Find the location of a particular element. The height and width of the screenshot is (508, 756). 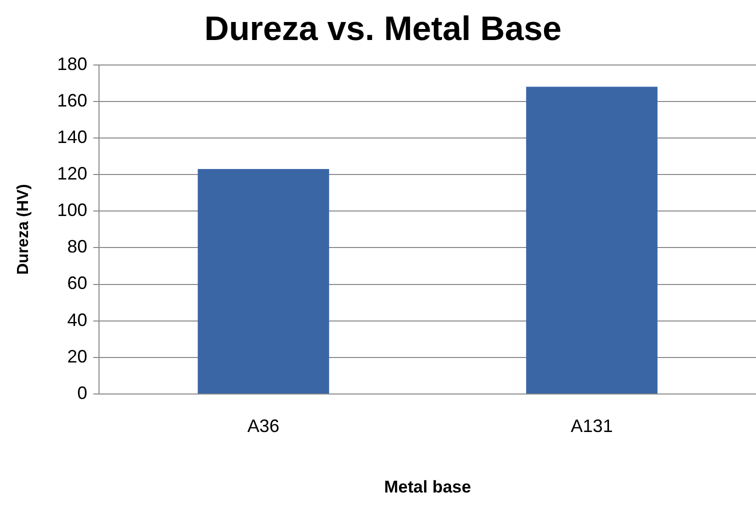

y-tick-label: 120 is located at coordinates (72, 174).